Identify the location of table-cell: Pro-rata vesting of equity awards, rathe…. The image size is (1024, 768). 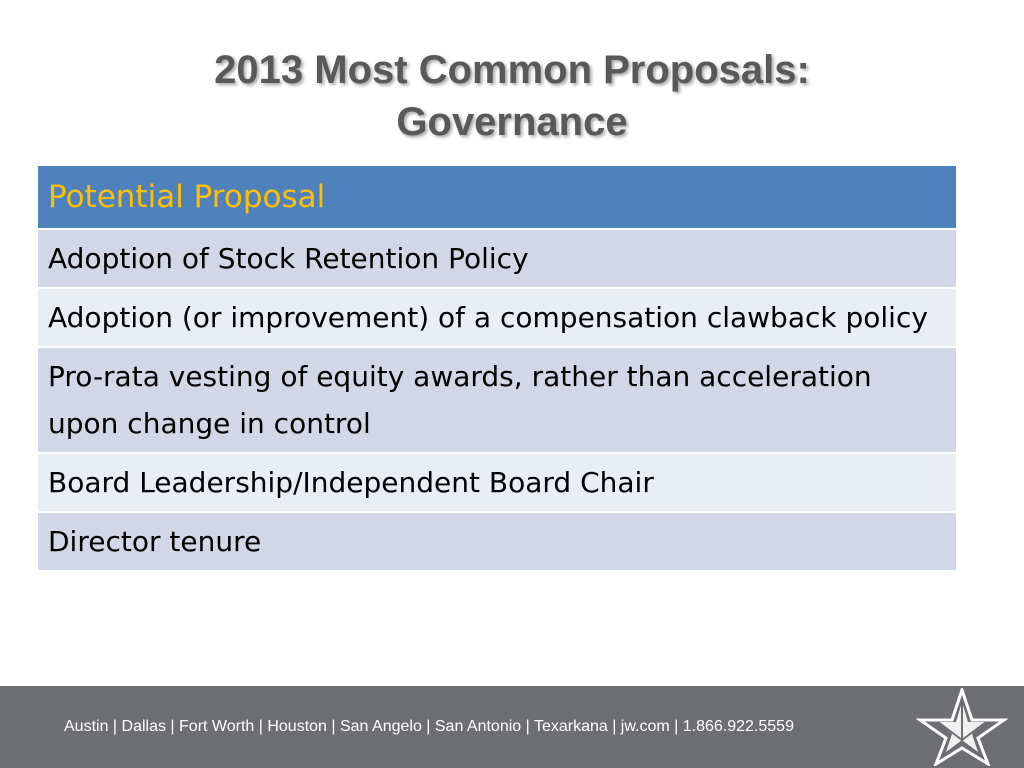
(497, 400).